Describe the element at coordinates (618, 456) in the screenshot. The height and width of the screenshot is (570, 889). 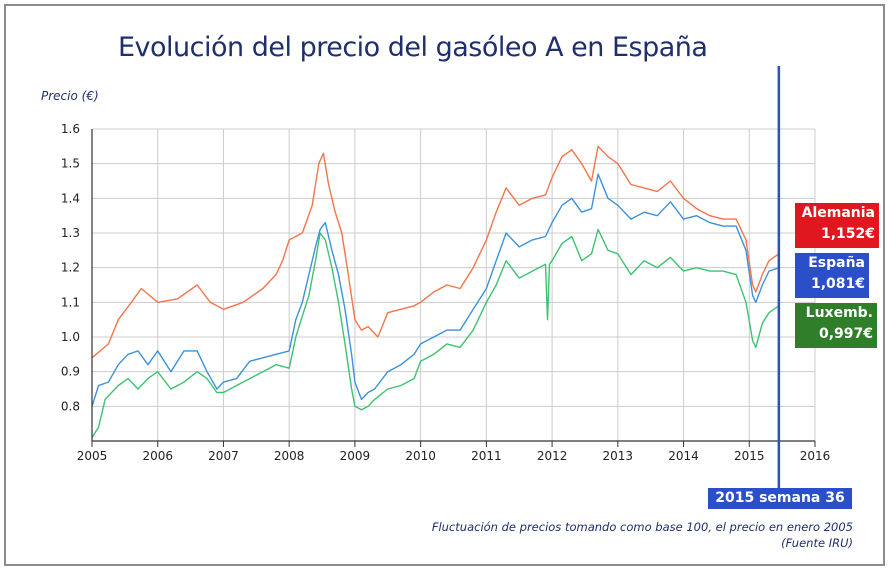
I see `x-tick-label: 2013` at that location.